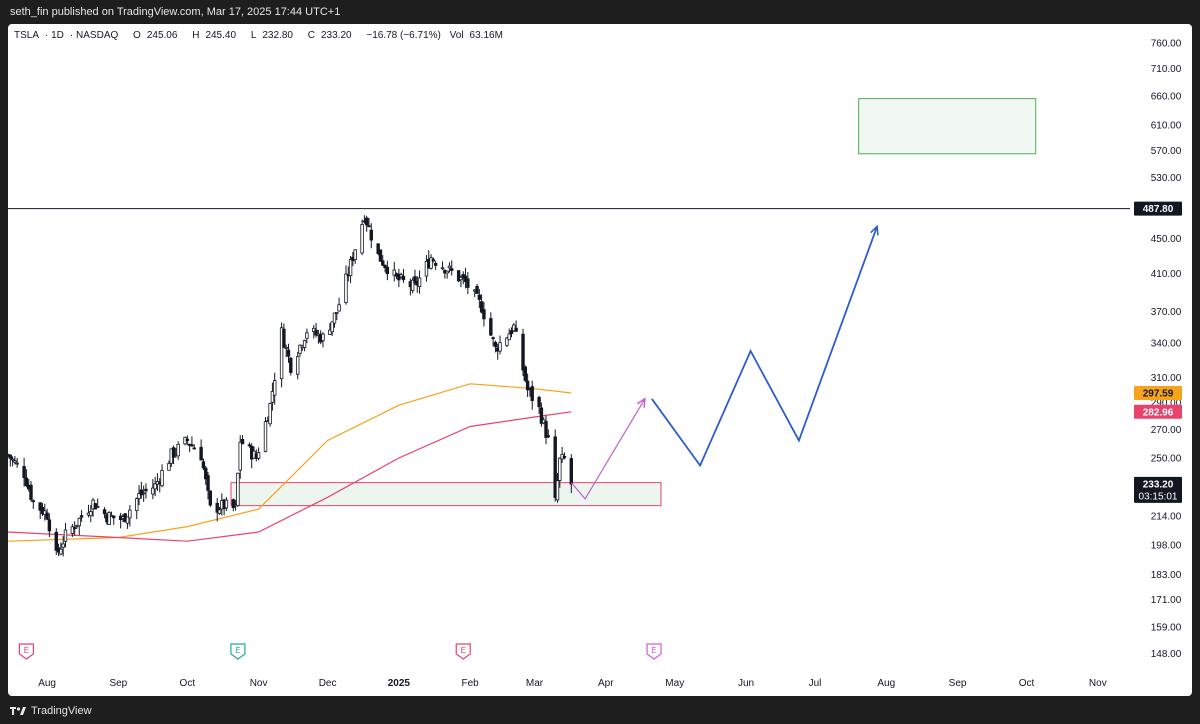 This screenshot has width=1200, height=724. I want to click on earnings-marker-2: E, so click(238, 651).